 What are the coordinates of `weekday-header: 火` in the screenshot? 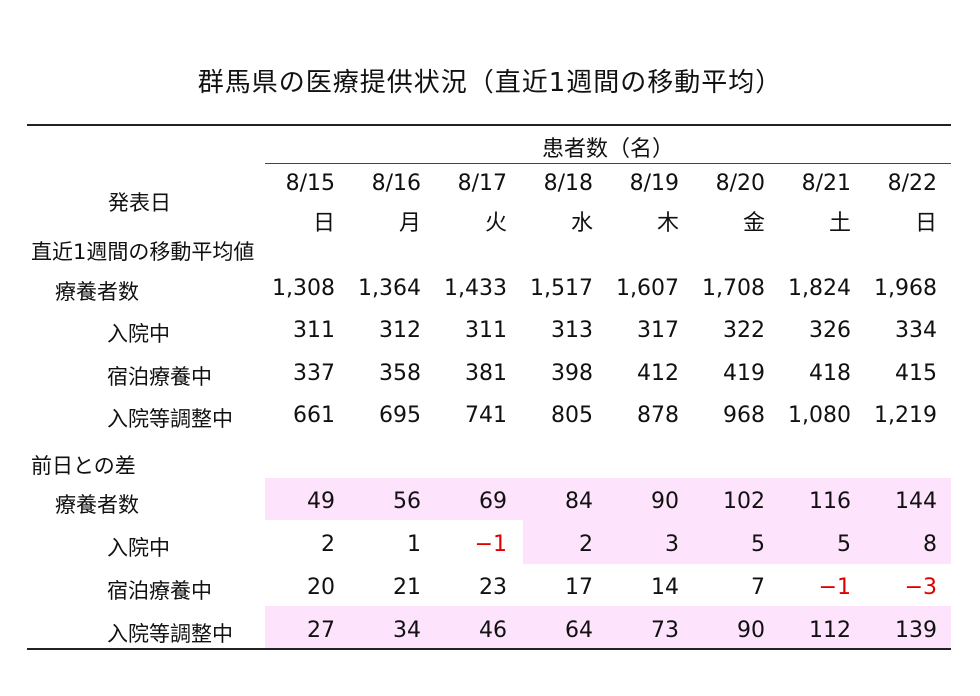 It's located at (495, 223).